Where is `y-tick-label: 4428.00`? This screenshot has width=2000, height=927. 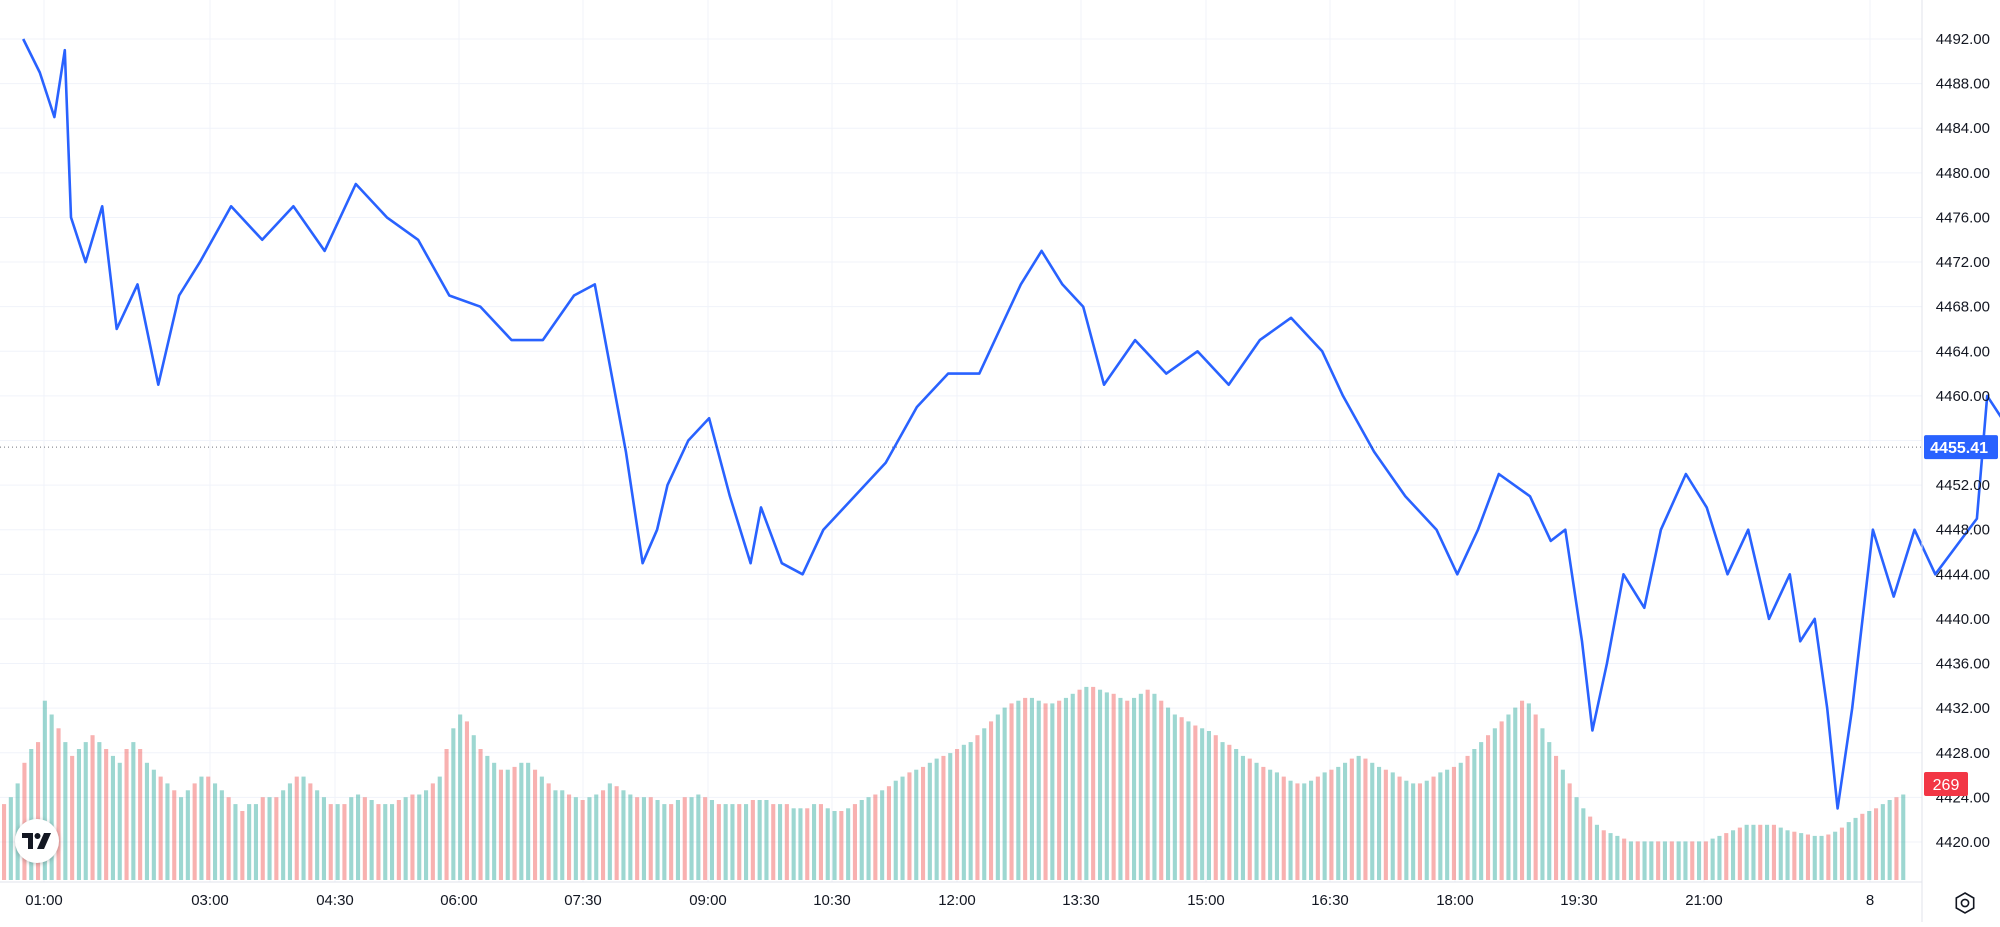
y-tick-label: 4428.00 is located at coordinates (1963, 753).